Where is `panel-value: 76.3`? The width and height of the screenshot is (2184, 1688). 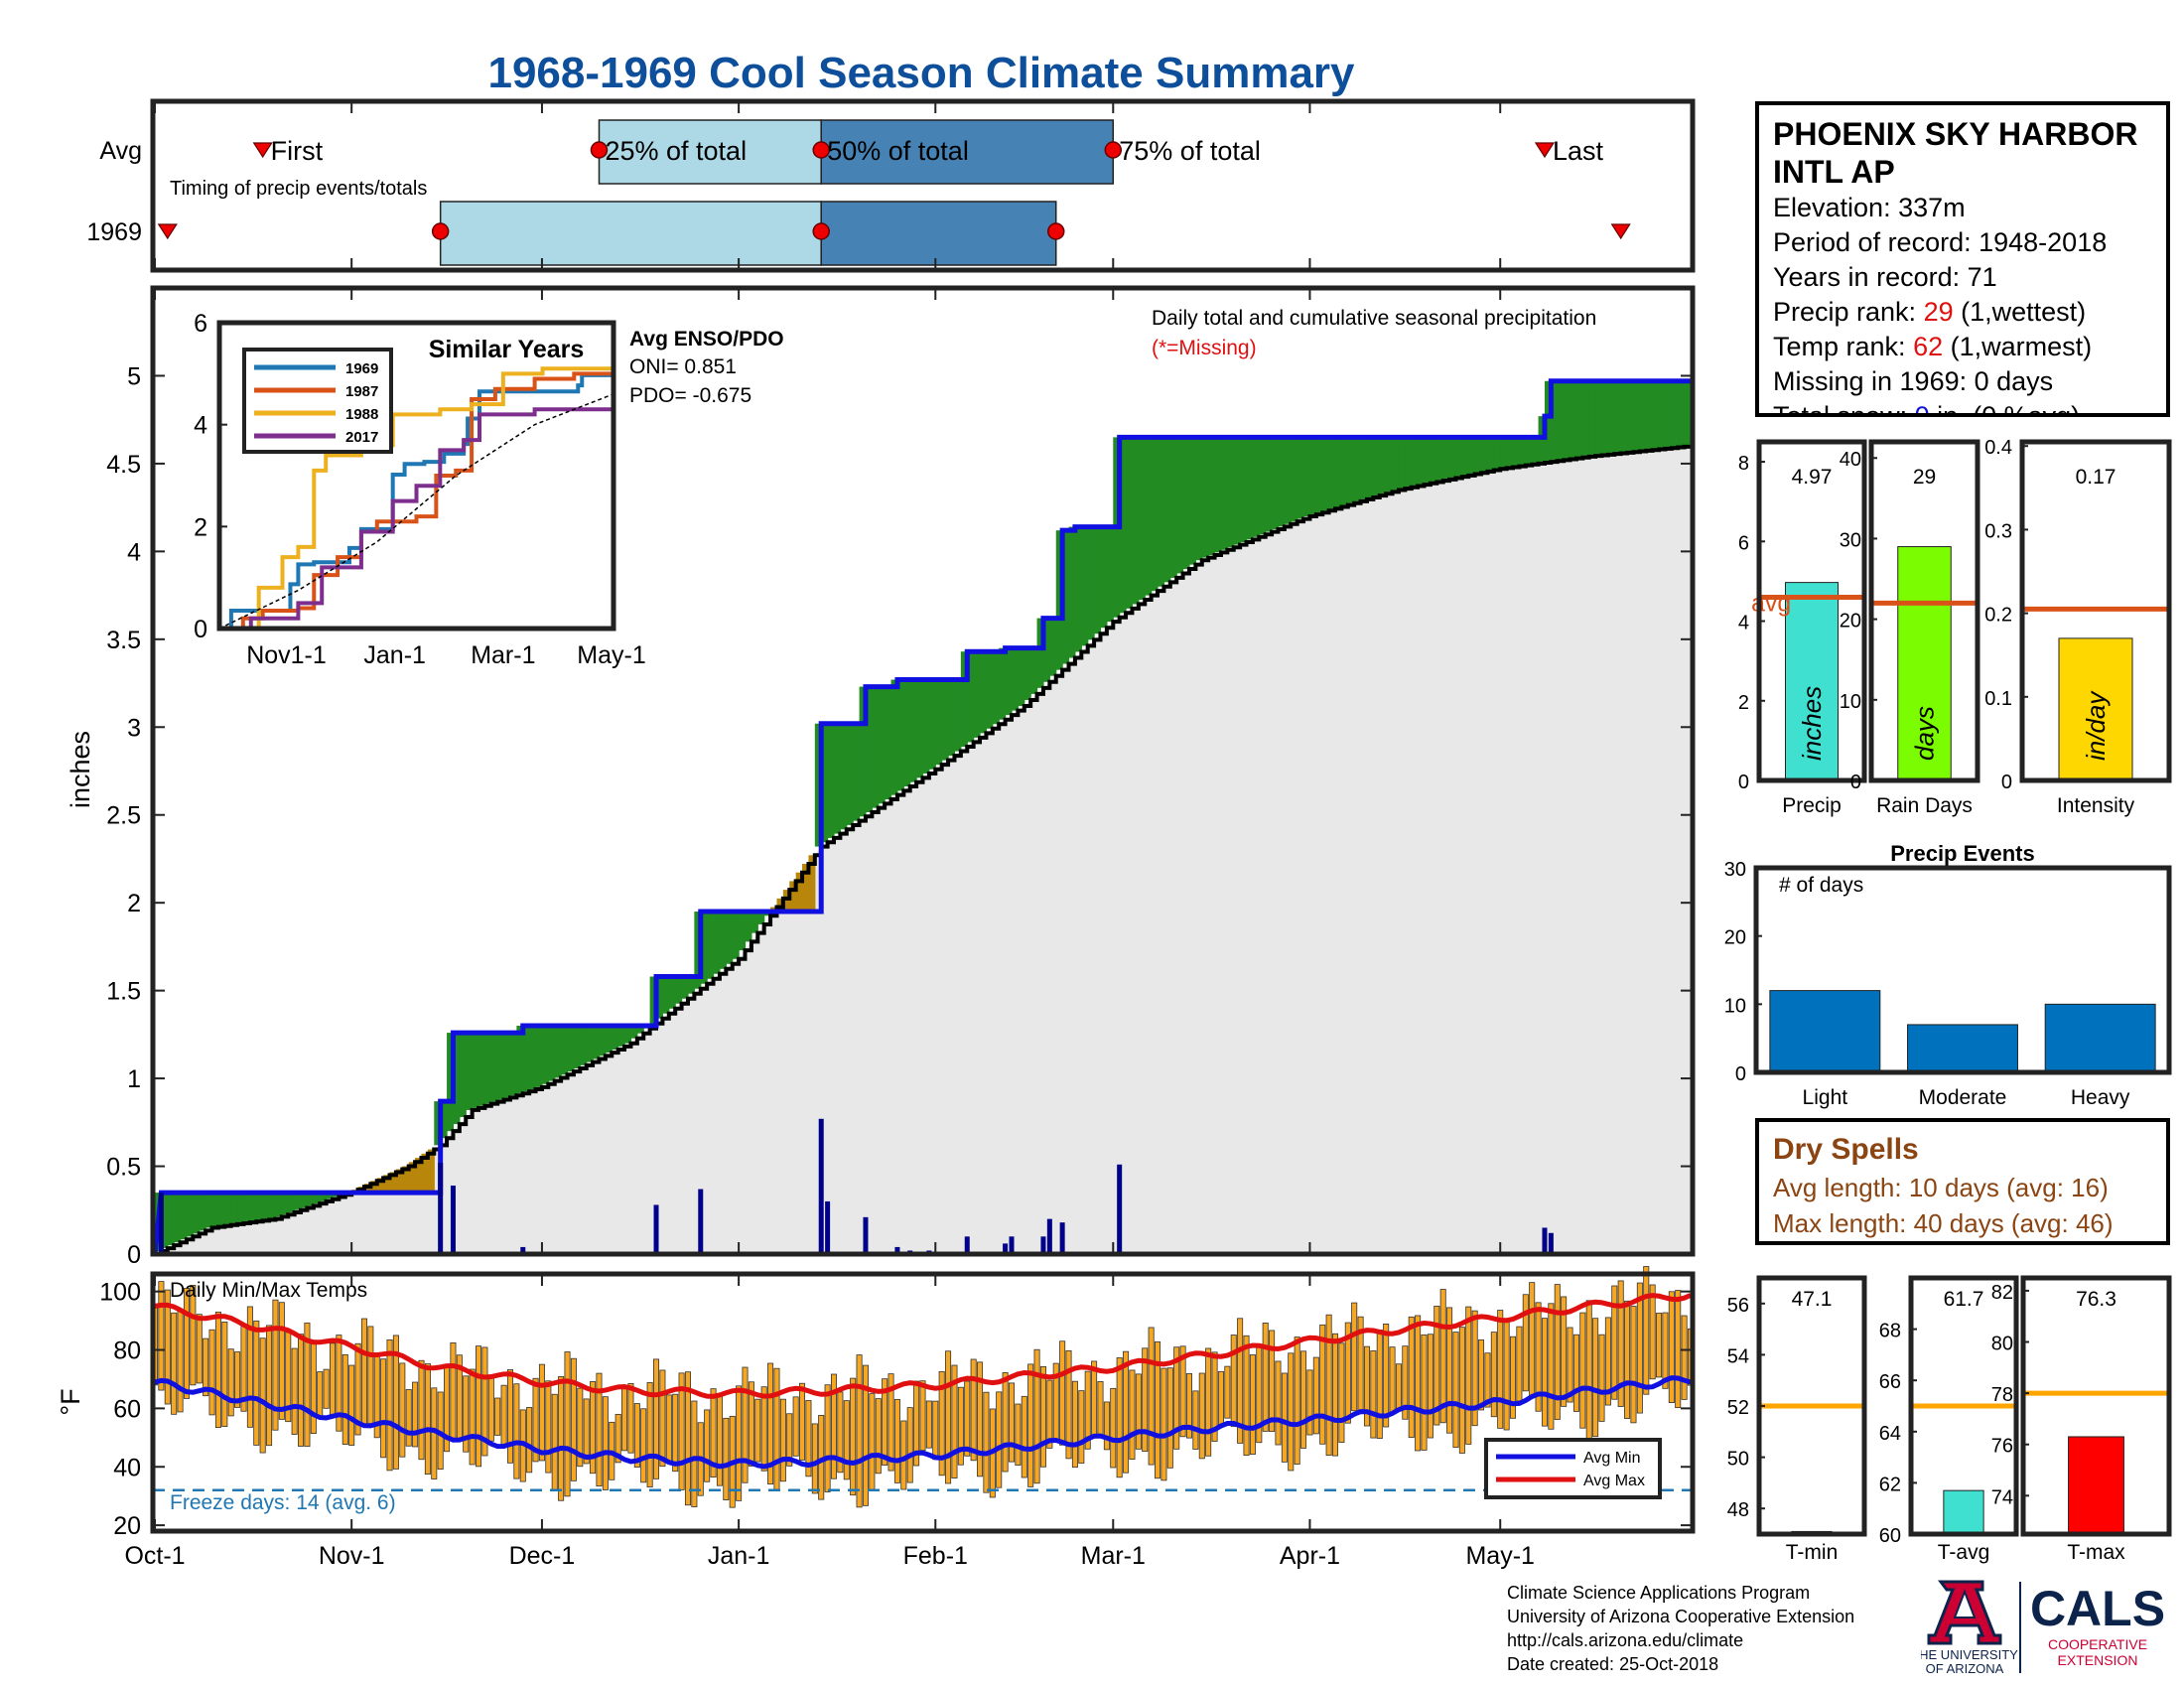 panel-value: 76.3 is located at coordinates (2096, 1299).